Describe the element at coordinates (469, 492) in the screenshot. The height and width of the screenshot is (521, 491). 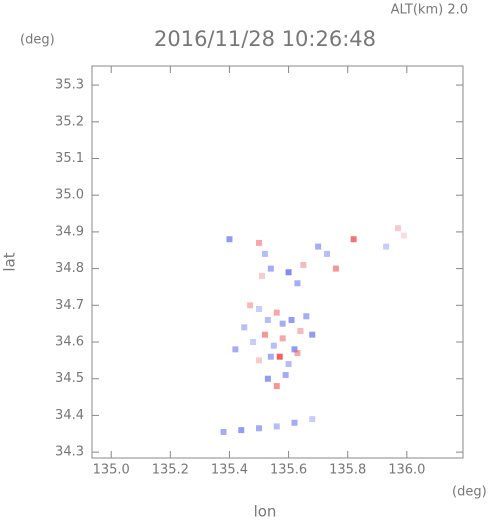
I see `x-unit: (deg)` at that location.